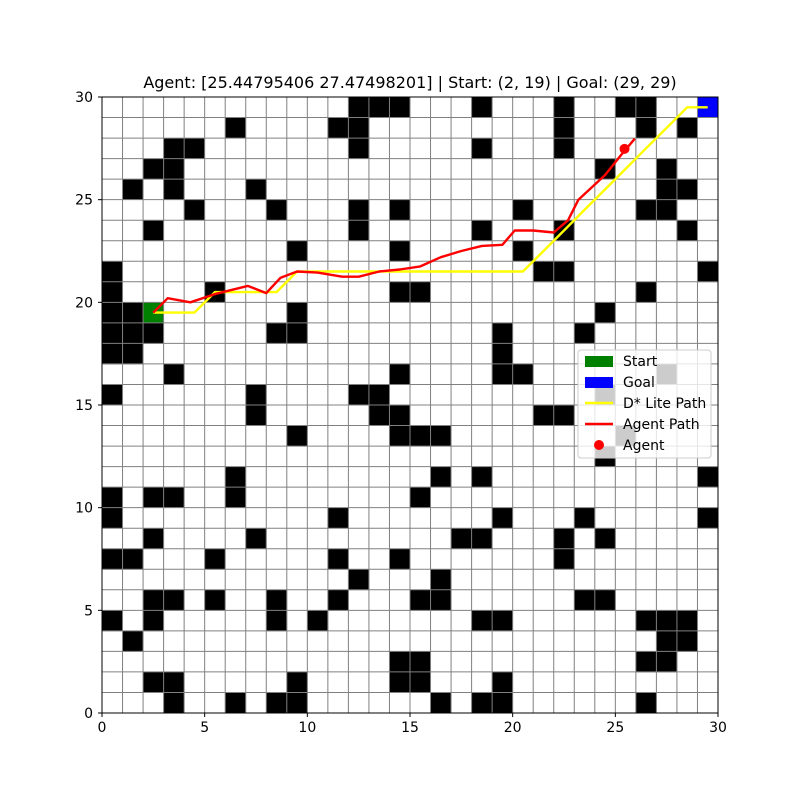  Describe the element at coordinates (624, 148) in the screenshot. I see `agent-marker` at that location.